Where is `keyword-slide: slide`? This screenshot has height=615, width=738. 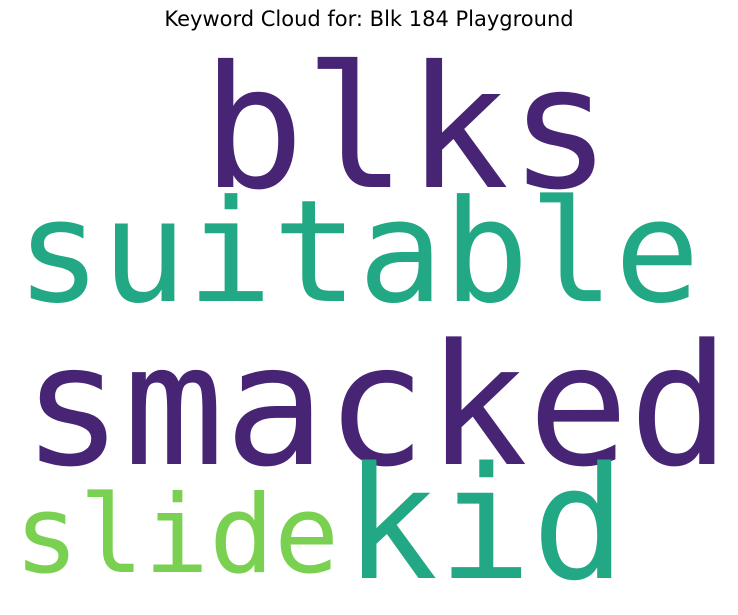 keyword-slide: slide is located at coordinates (177, 535).